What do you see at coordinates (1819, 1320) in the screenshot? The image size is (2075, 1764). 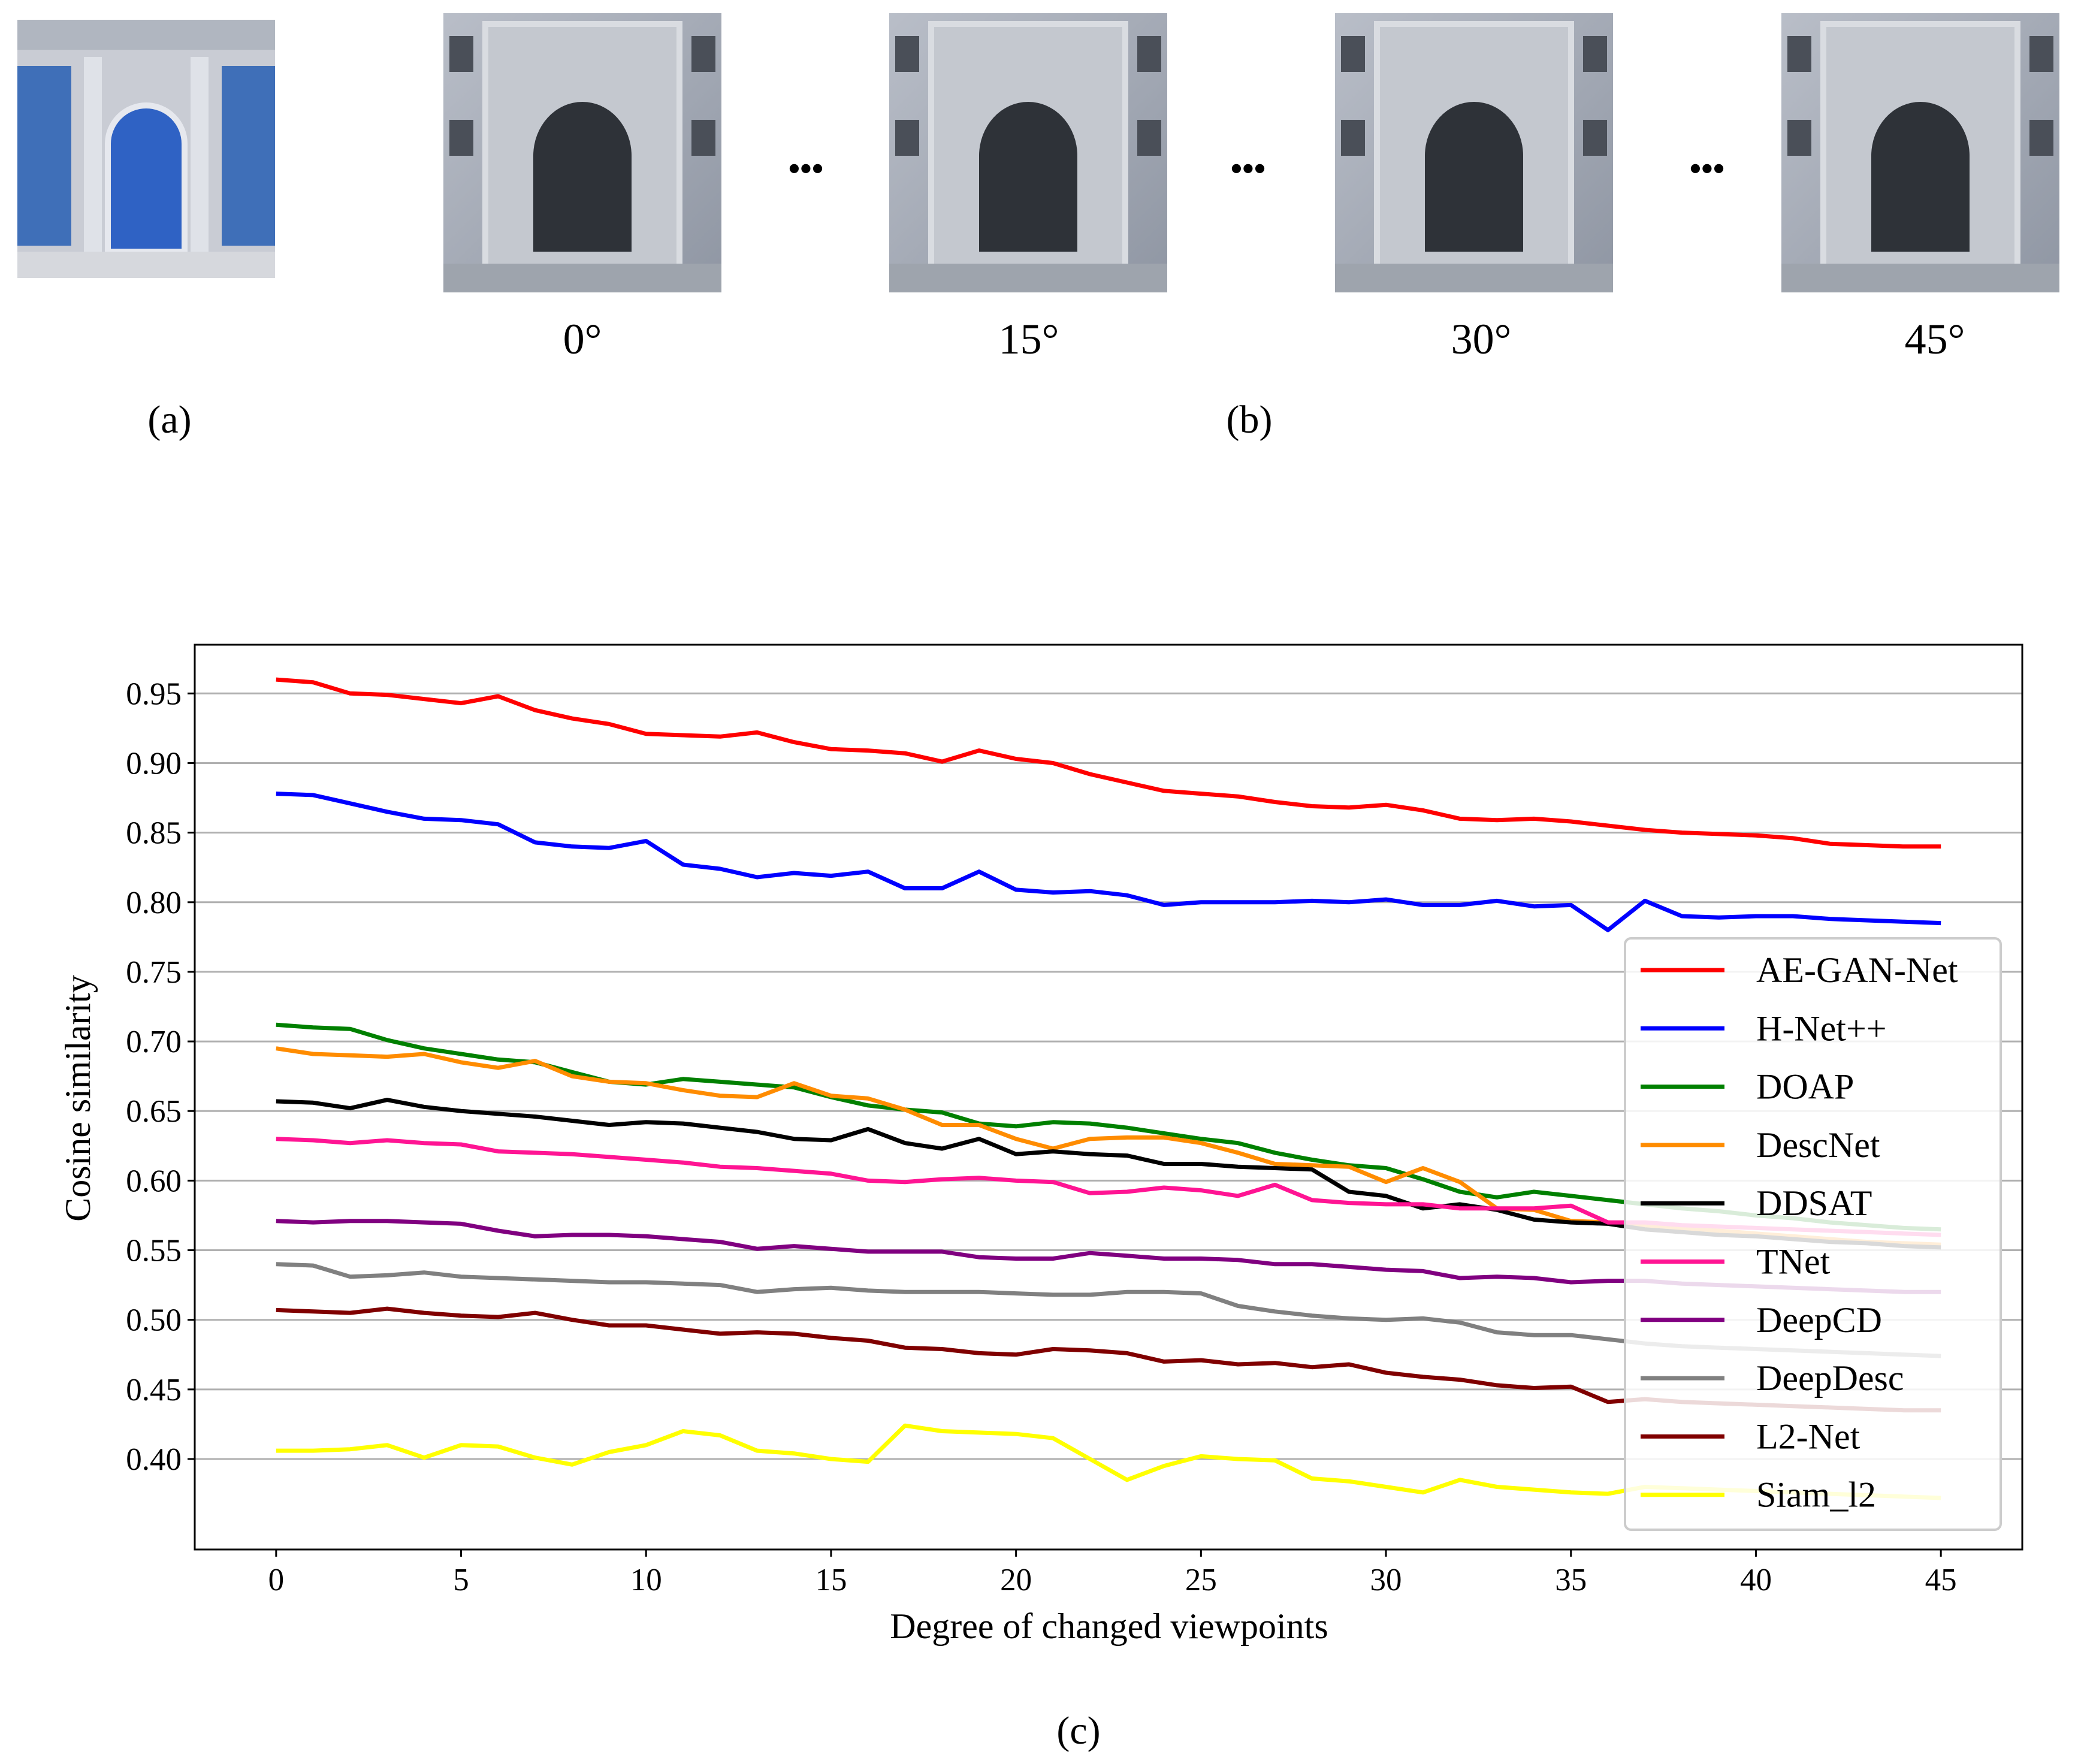 I see `legend-label: DeepCD` at bounding box center [1819, 1320].